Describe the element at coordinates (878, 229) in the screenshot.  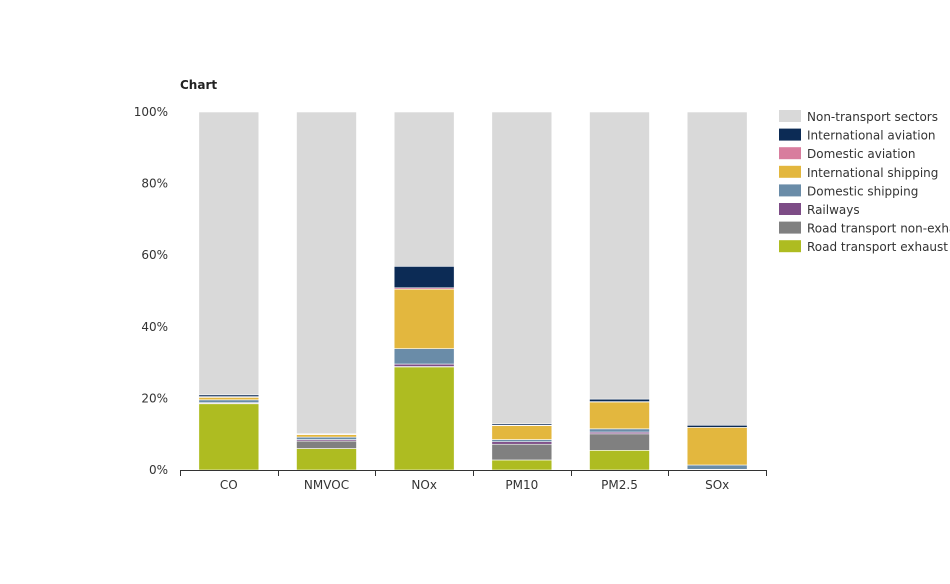
I see `legend-label: Road transport non-exhaust` at that location.